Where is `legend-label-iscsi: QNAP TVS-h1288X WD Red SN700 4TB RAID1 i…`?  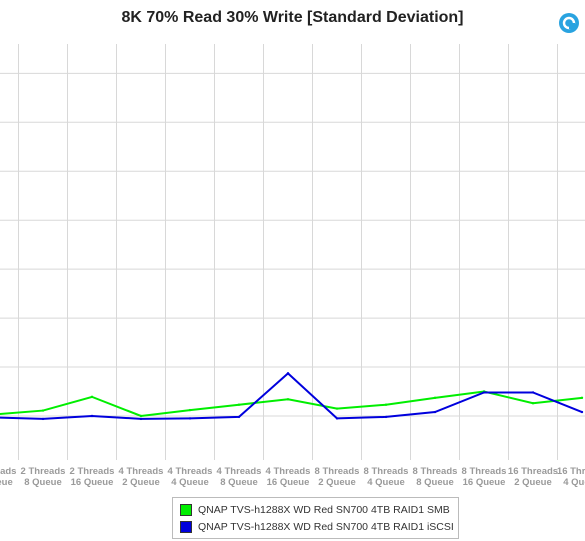
legend-label-iscsi: QNAP TVS-h1288X WD Red SN700 4TB RAID1 i… is located at coordinates (326, 527).